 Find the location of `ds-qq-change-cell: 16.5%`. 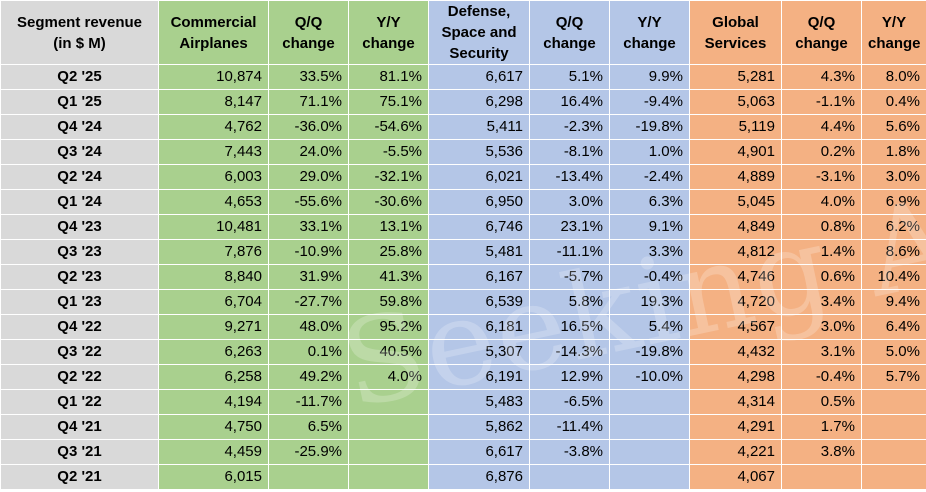

ds-qq-change-cell: 16.5% is located at coordinates (569, 327).